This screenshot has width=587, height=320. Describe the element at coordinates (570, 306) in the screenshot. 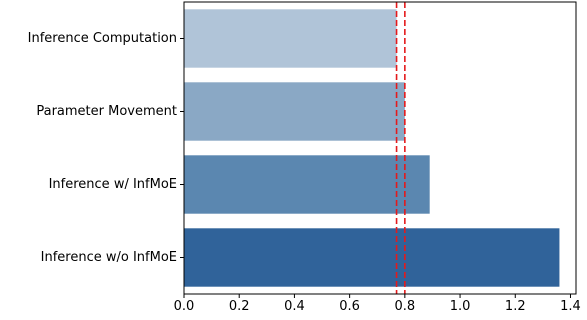

I see `x-tick-label-7: 1.4` at that location.